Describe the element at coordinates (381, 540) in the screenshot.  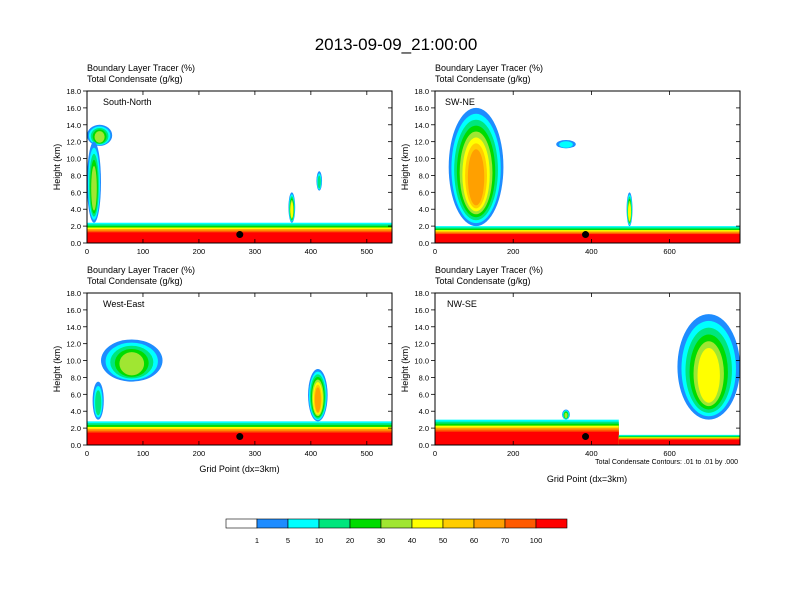
I see `colorbar-label: 30` at that location.